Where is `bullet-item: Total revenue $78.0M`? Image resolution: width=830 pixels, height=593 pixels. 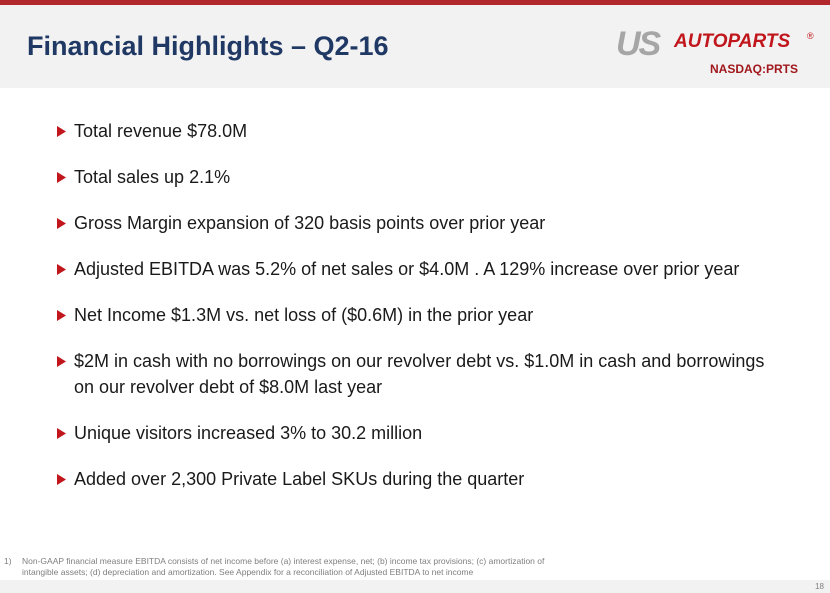 bullet-item: Total revenue $78.0M is located at coordinates (417, 131).